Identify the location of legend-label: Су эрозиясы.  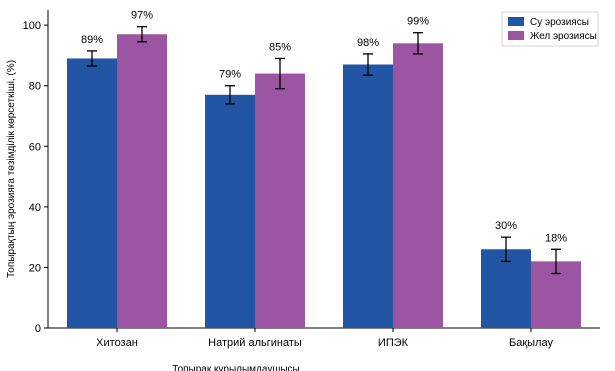
(559, 22).